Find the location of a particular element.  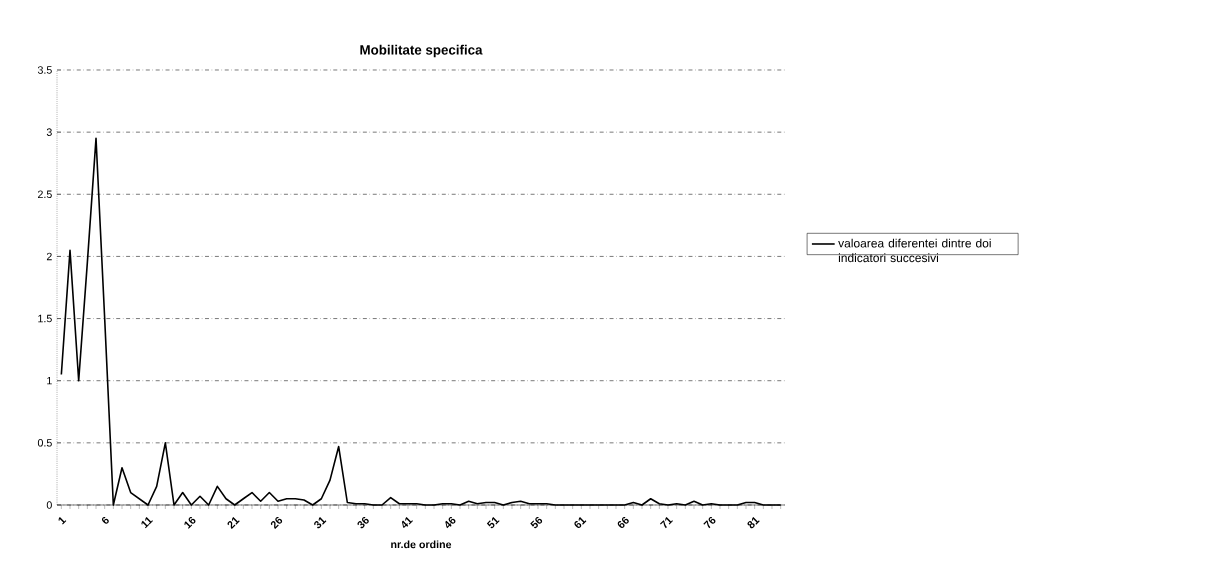

x-tick-label: 56 is located at coordinates (536, 522).